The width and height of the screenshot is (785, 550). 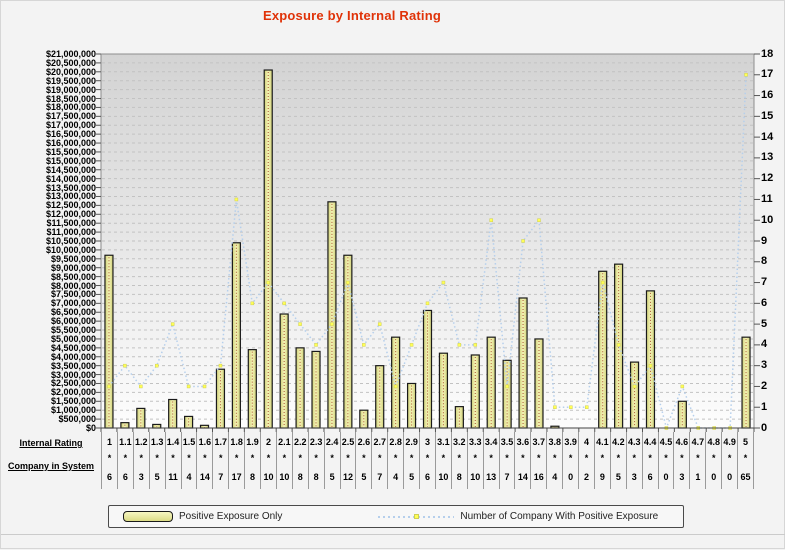 I want to click on rating-label: 1.2, so click(x=142, y=441).